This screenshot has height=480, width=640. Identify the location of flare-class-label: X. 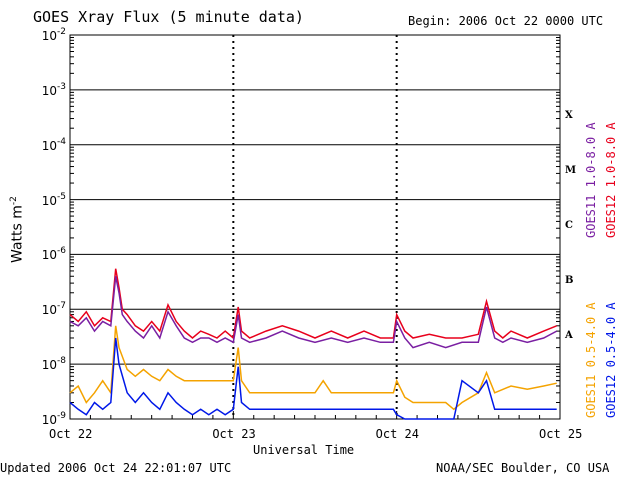
(569, 116).